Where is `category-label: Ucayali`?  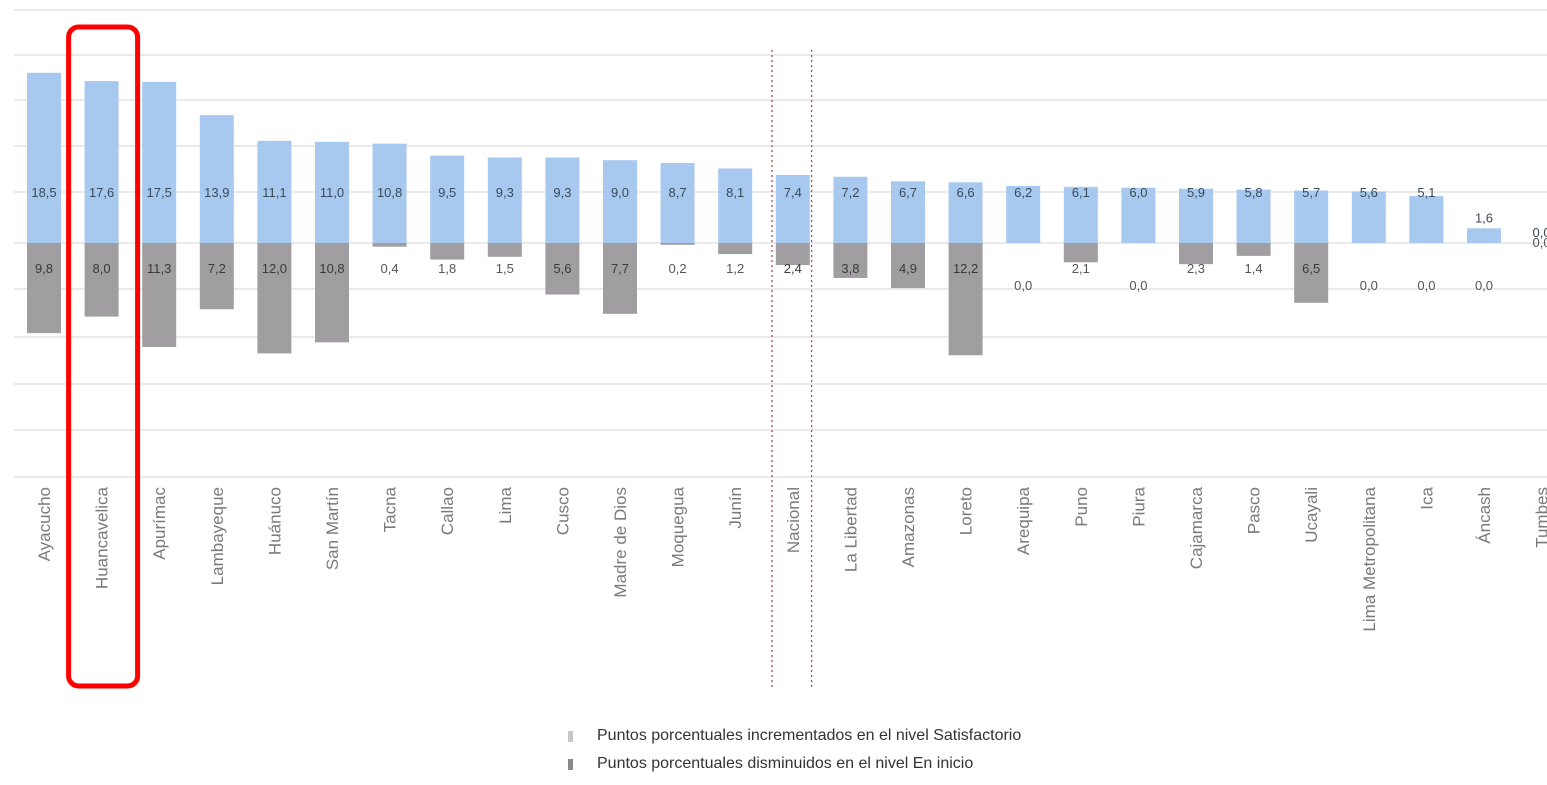
category-label: Ucayali is located at coordinates (1311, 515).